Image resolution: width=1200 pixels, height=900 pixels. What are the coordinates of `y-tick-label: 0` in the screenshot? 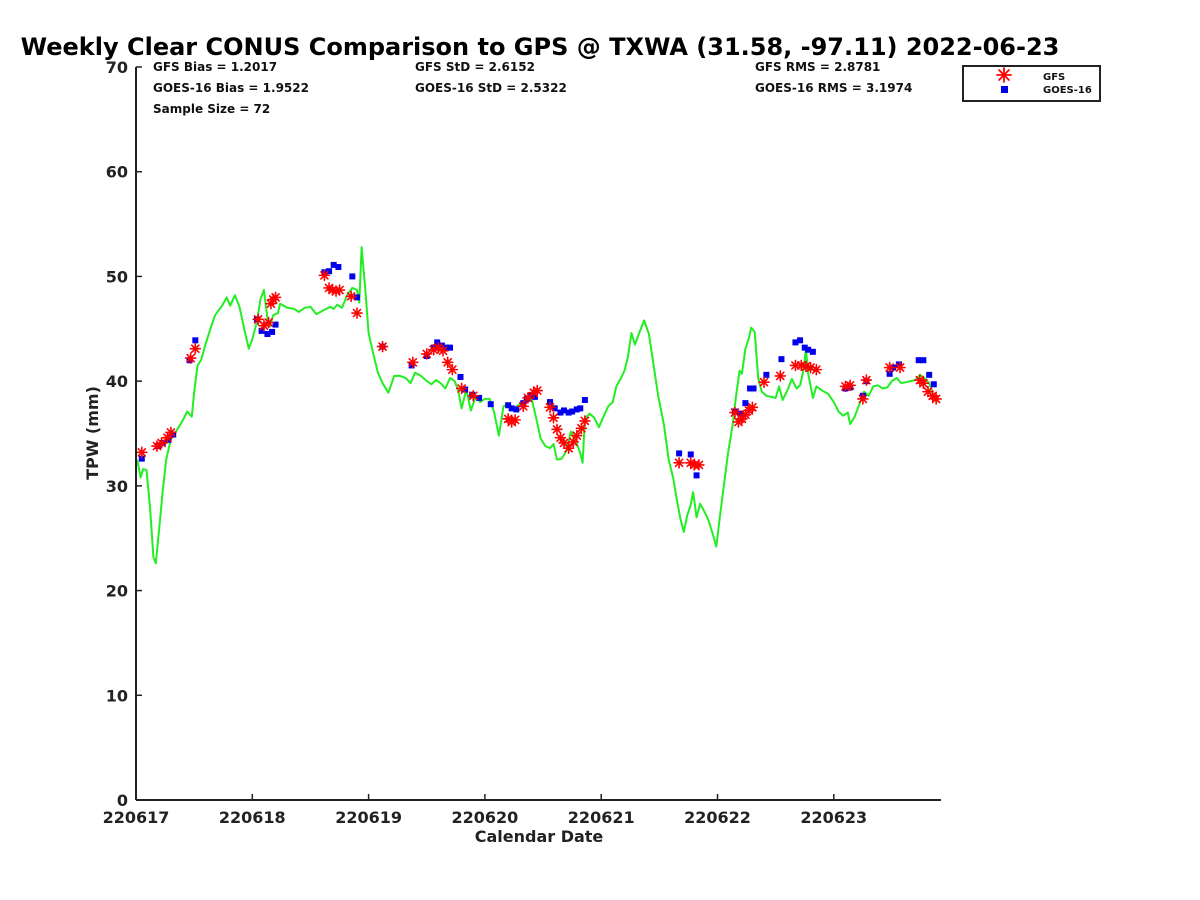 It's located at (122, 800).